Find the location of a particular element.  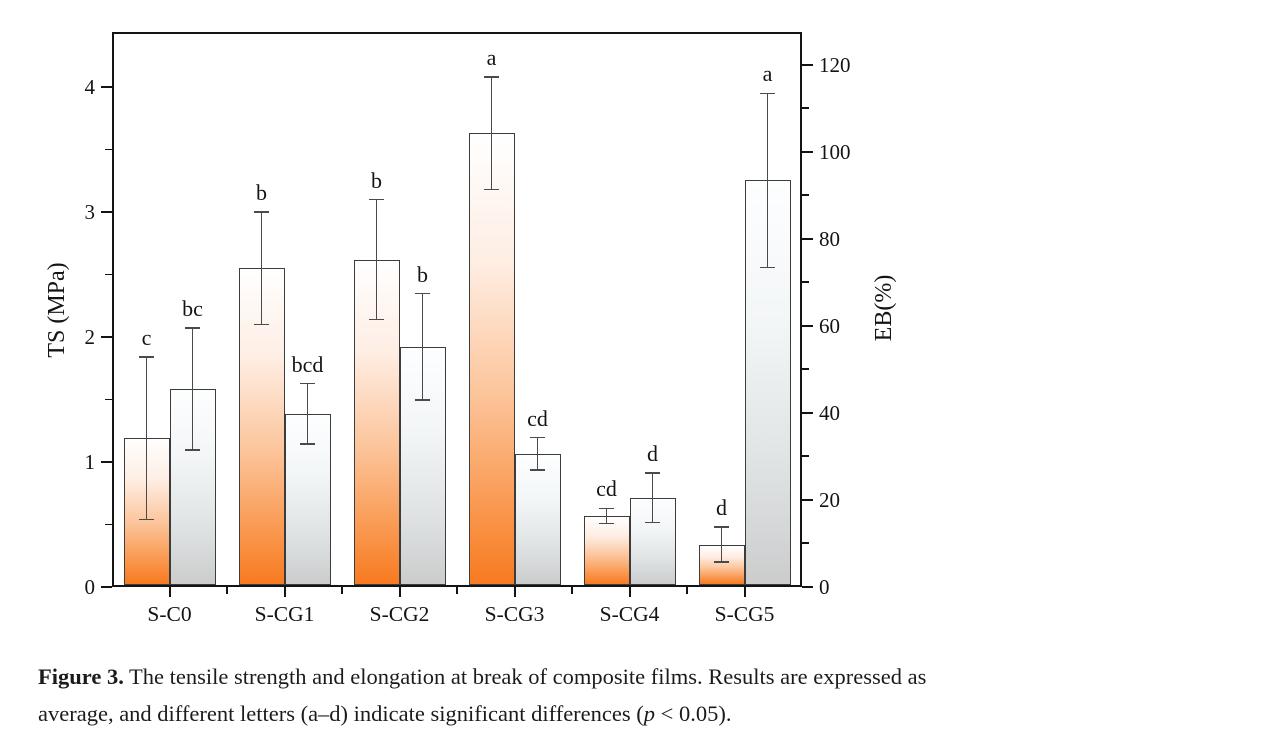

error-bar-ts-S-CG2 is located at coordinates (376, 259).